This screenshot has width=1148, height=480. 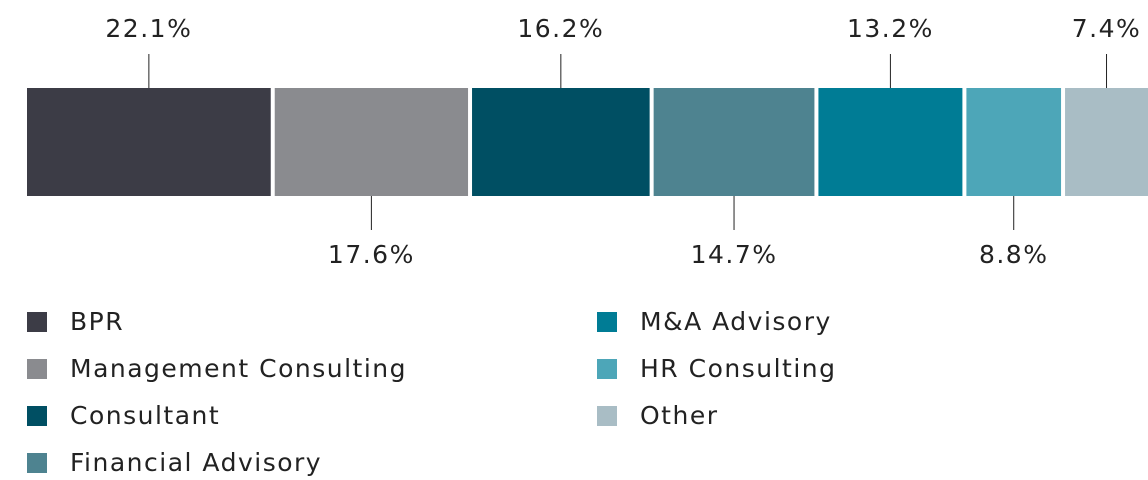 What do you see at coordinates (890, 28) in the screenshot?
I see `value-label: 13.2%` at bounding box center [890, 28].